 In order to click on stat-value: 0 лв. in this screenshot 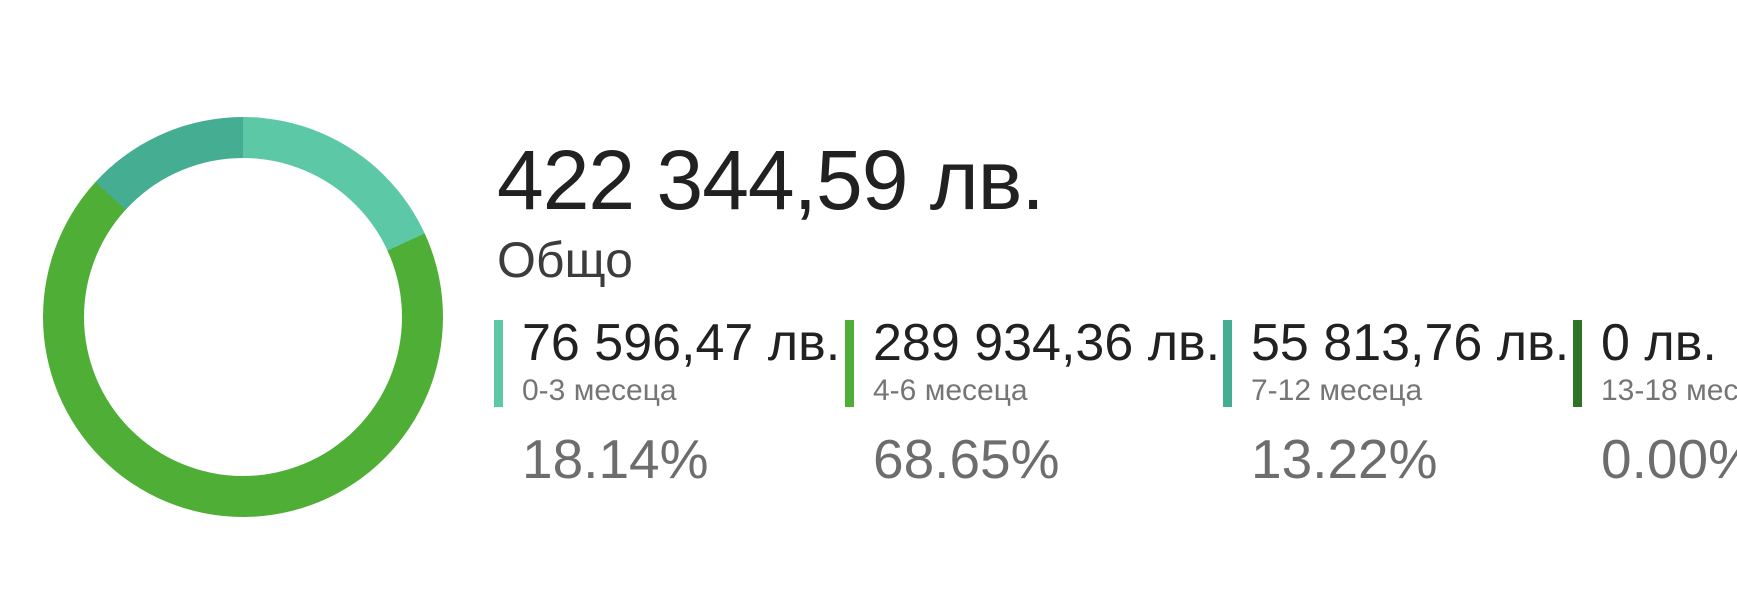, I will do `click(1659, 343)`.